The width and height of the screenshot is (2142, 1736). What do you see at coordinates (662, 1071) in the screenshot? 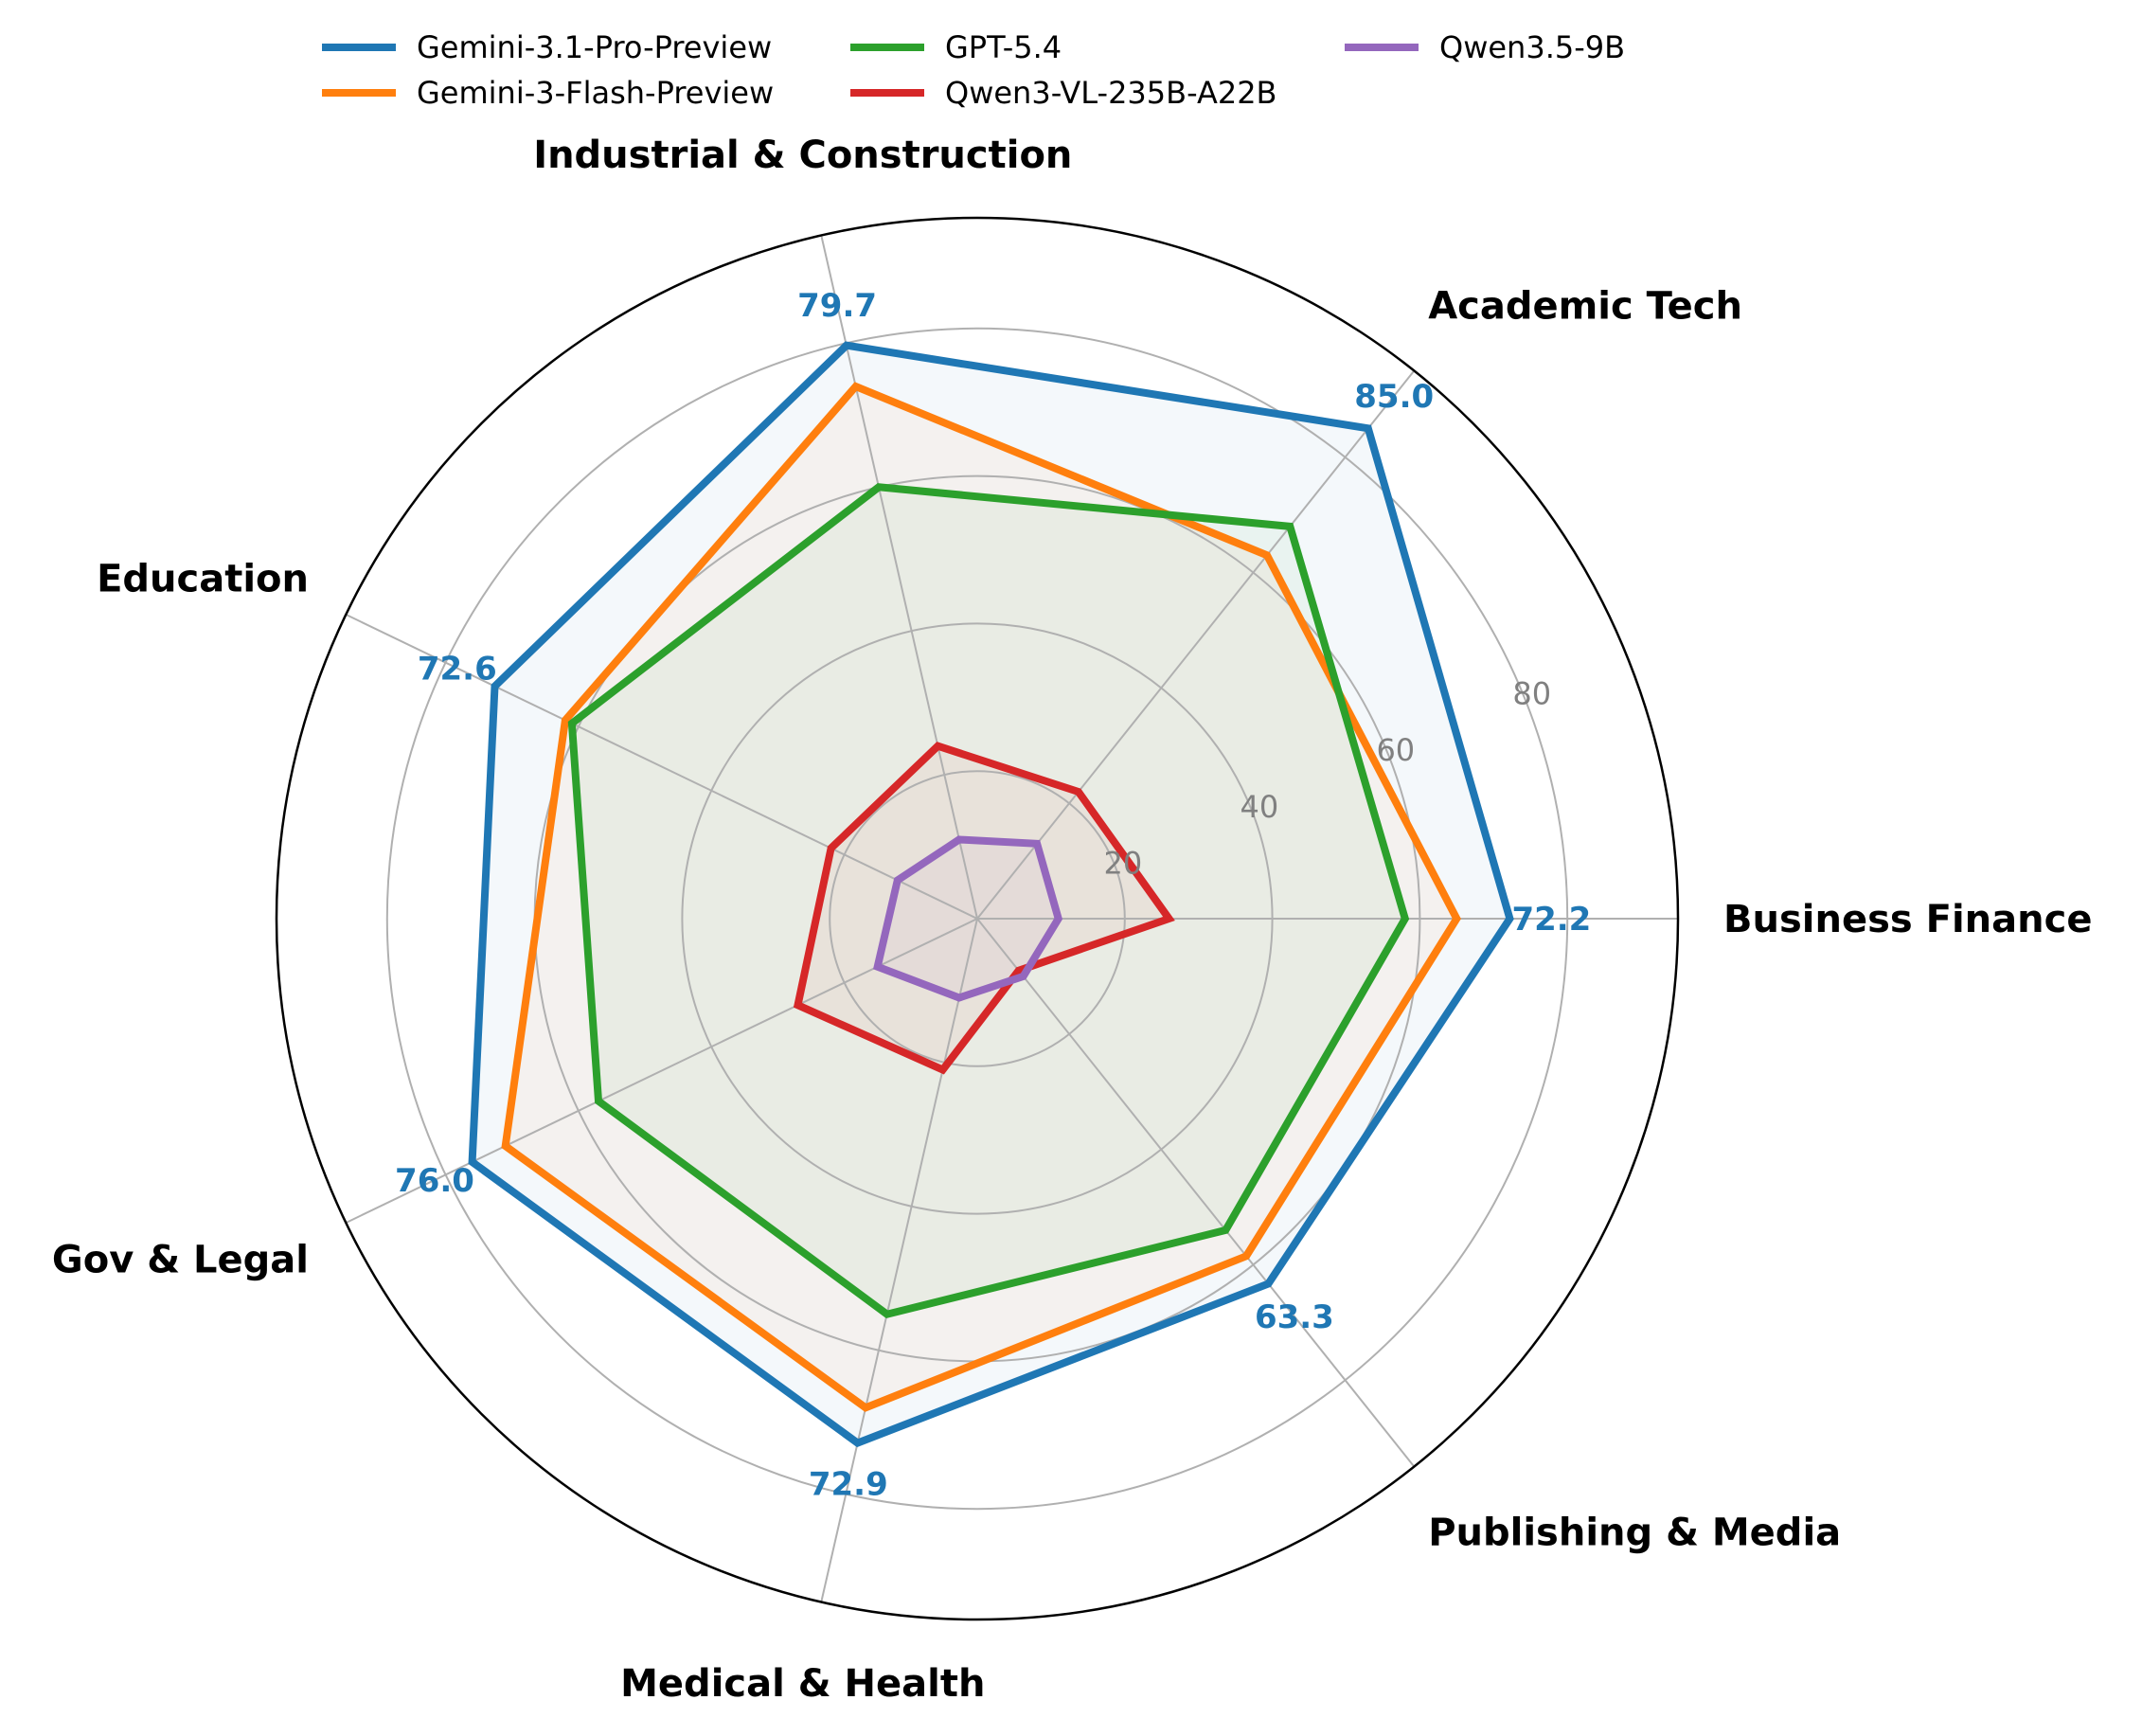
I see `spoke-gov-legal` at bounding box center [662, 1071].